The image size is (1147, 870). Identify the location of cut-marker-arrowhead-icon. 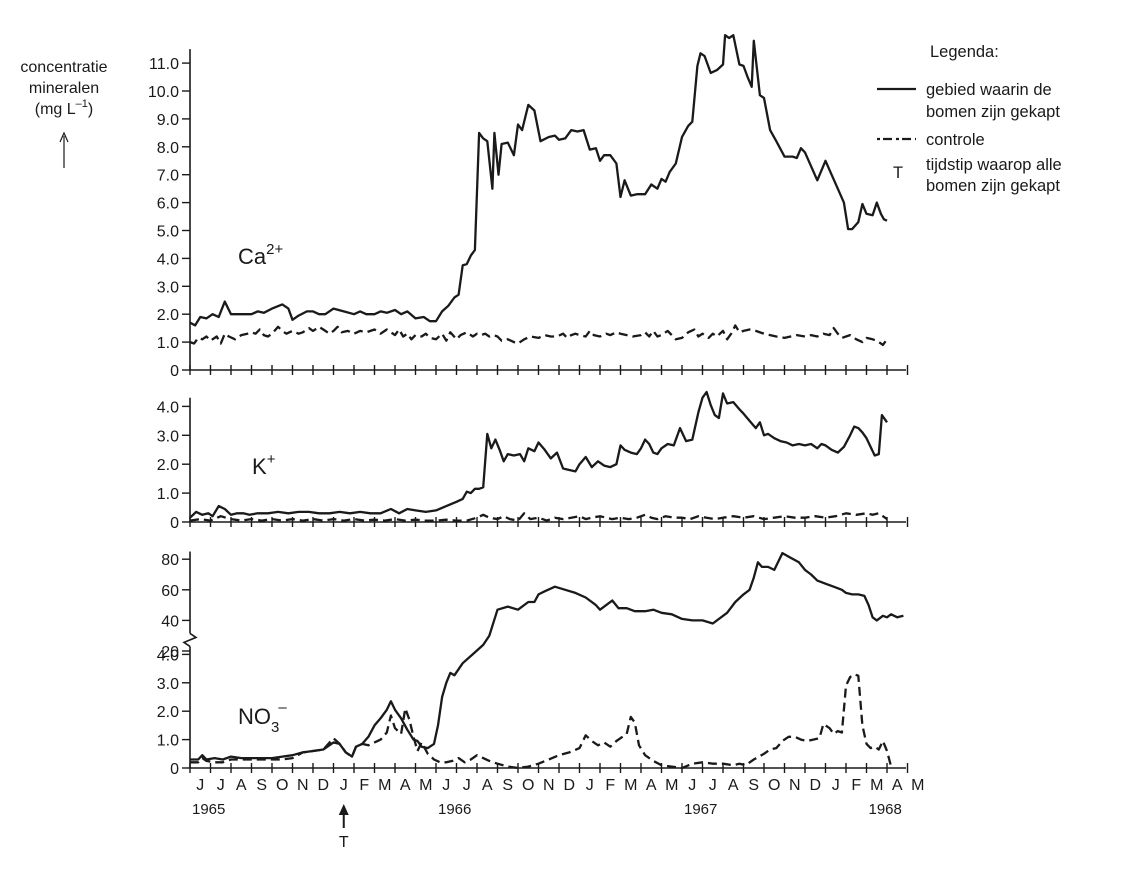
(343, 809).